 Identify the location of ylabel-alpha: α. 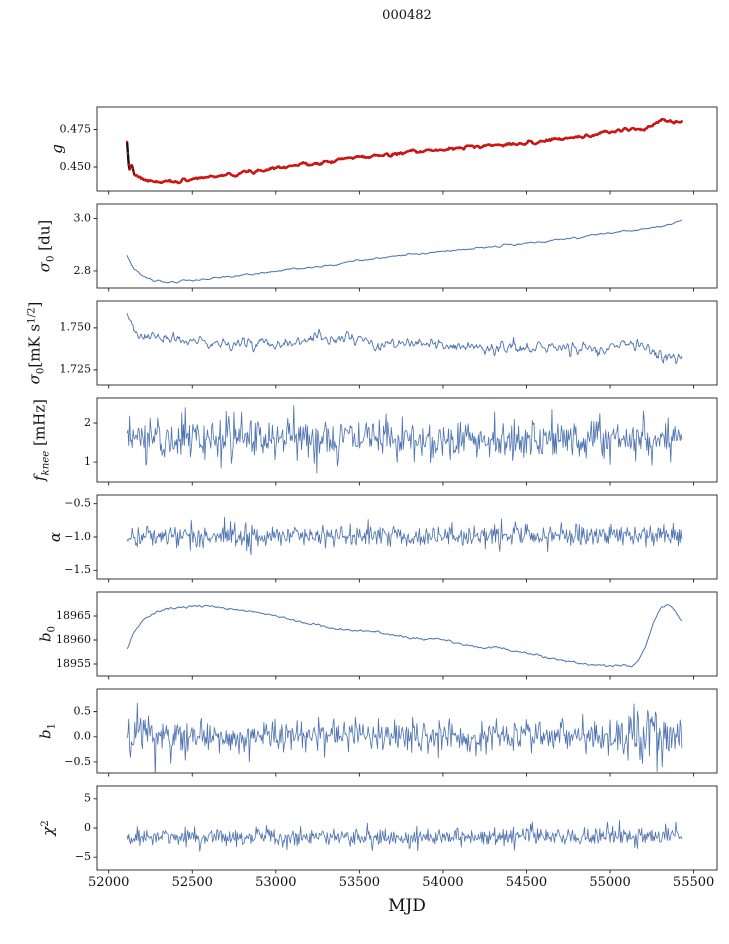
(55, 537).